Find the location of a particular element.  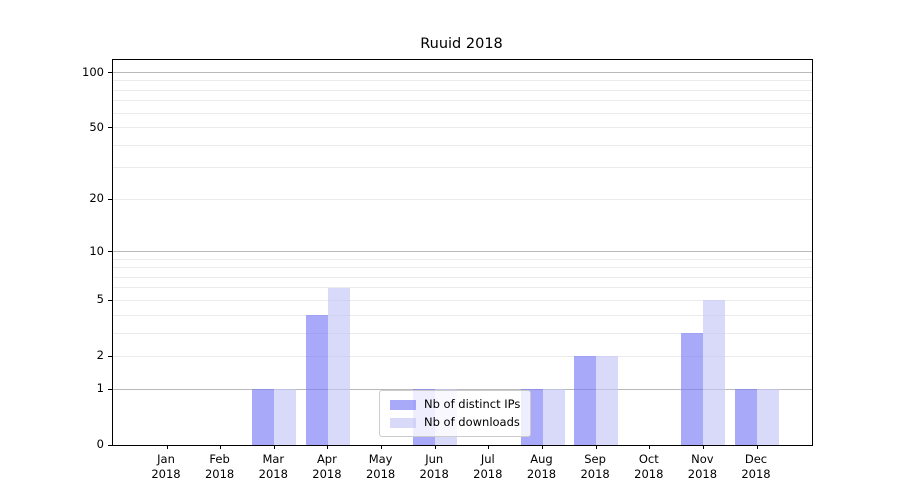

legend-label-distinct-ips: Nb of distinct IPs is located at coordinates (472, 404).